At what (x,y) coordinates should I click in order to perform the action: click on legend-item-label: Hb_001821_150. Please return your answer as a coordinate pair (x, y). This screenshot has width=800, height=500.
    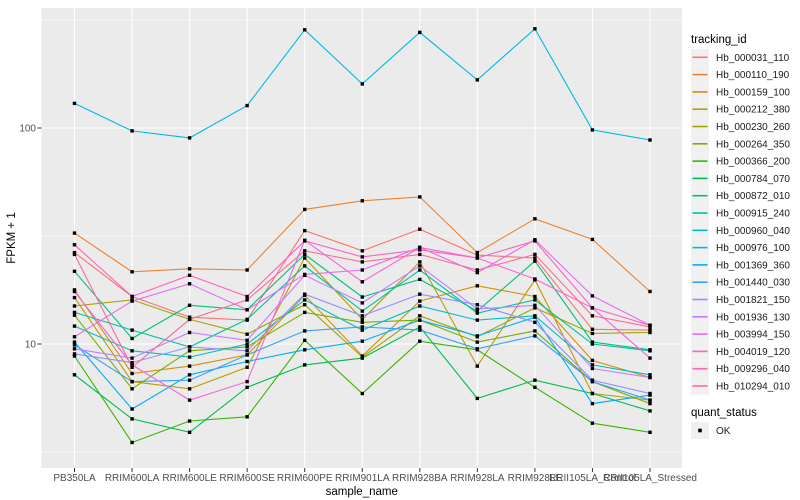
    Looking at the image, I should click on (753, 300).